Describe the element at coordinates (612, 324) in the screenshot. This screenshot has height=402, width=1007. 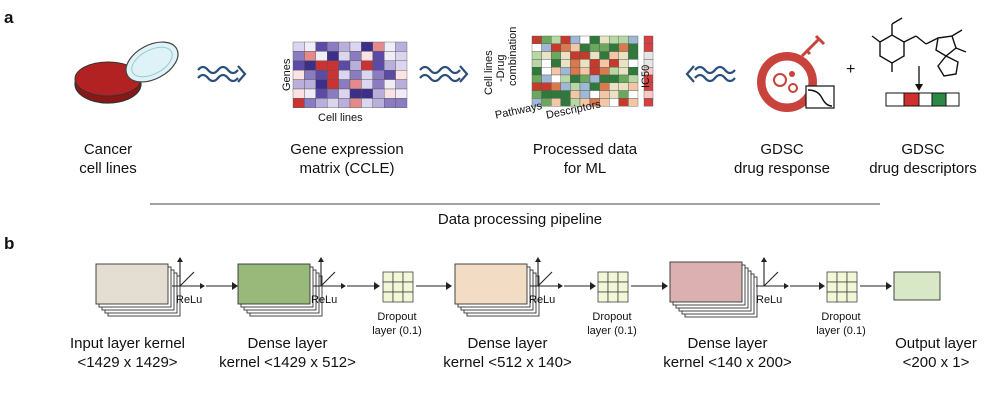
I see `dropout-label-2: Dropout layer (0.1)` at that location.